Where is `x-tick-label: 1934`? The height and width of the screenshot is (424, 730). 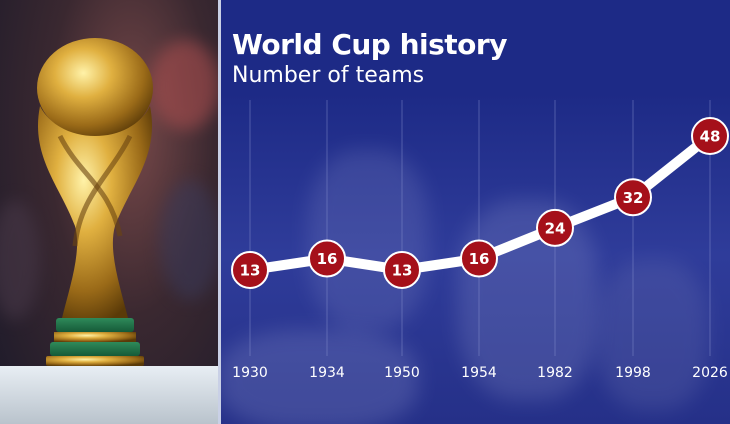
x-tick-label: 1934 is located at coordinates (327, 373).